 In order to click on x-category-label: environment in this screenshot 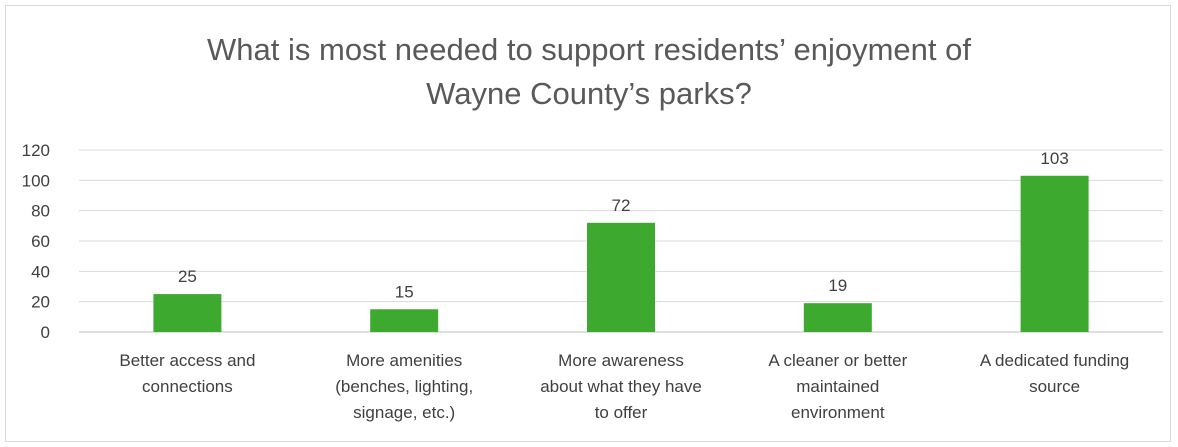, I will do `click(838, 412)`.